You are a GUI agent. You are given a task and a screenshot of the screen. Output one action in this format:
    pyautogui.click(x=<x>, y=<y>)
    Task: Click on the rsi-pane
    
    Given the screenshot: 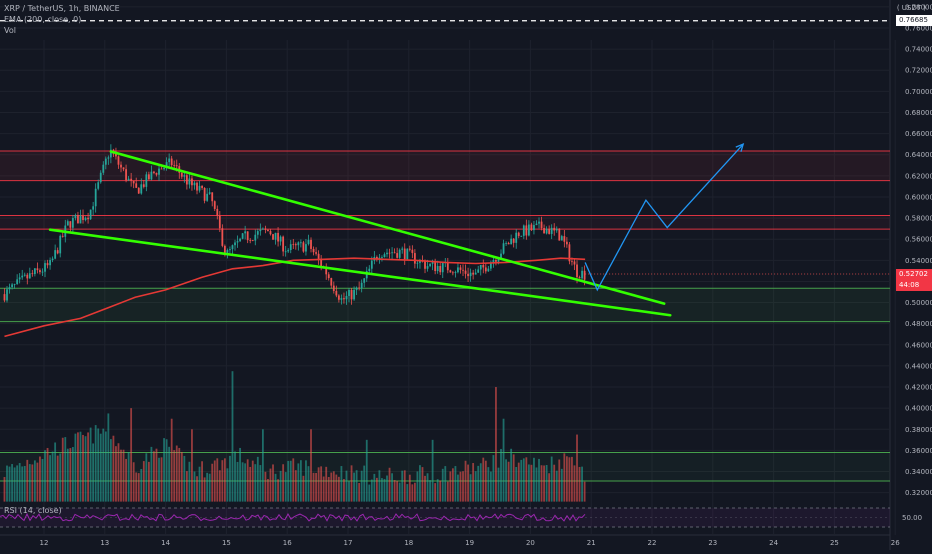 What is the action you would take?
    pyautogui.click(x=445, y=517)
    